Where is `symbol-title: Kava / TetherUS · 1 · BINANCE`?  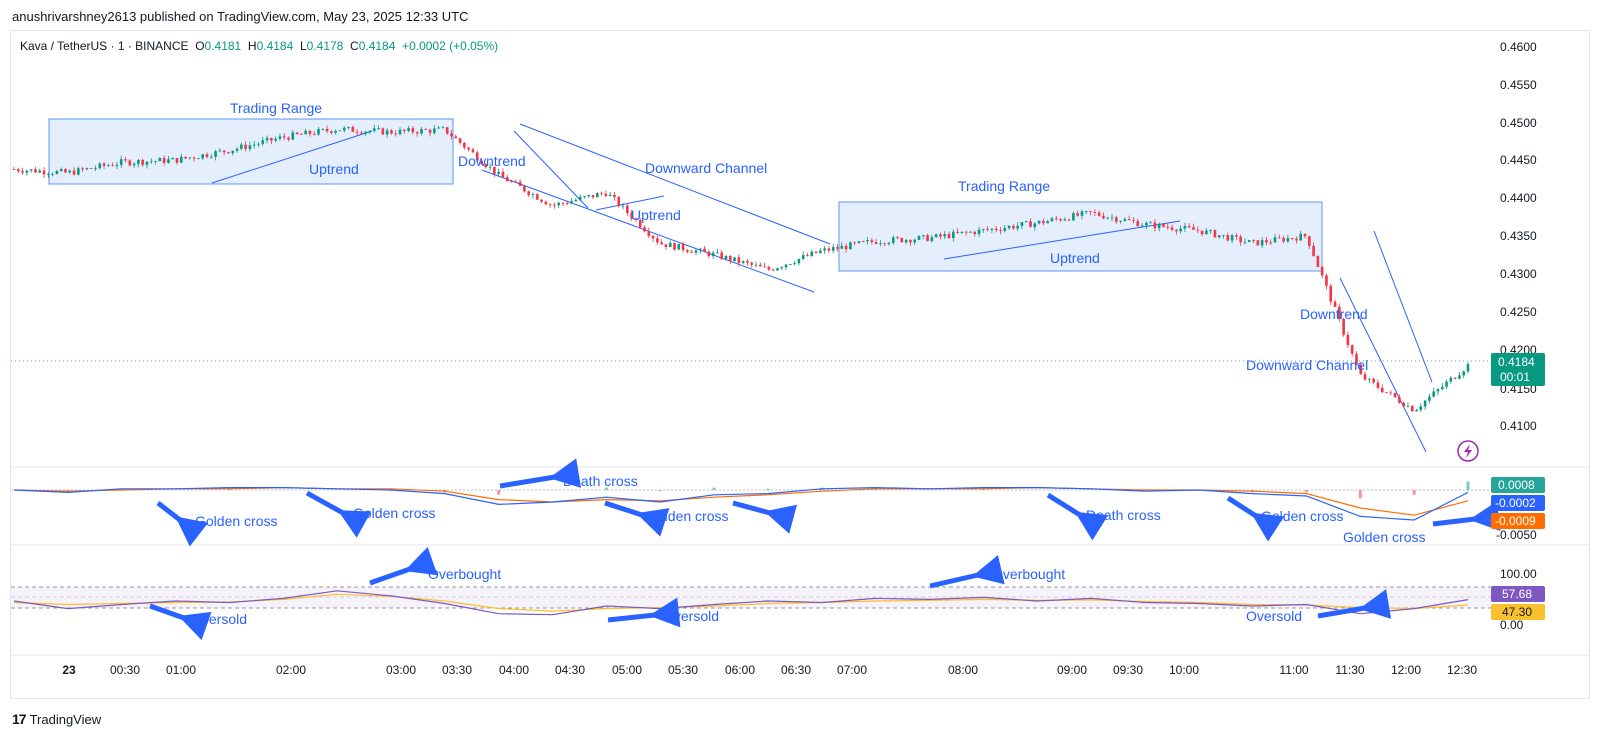
symbol-title: Kava / TetherUS · 1 · BINANCE is located at coordinates (104, 46).